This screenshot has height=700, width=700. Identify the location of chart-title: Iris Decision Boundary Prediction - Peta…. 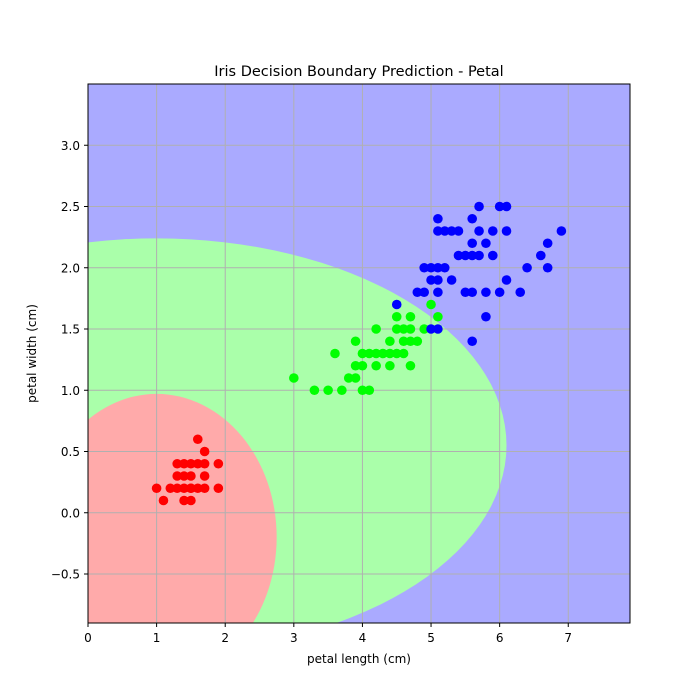
(358, 72).